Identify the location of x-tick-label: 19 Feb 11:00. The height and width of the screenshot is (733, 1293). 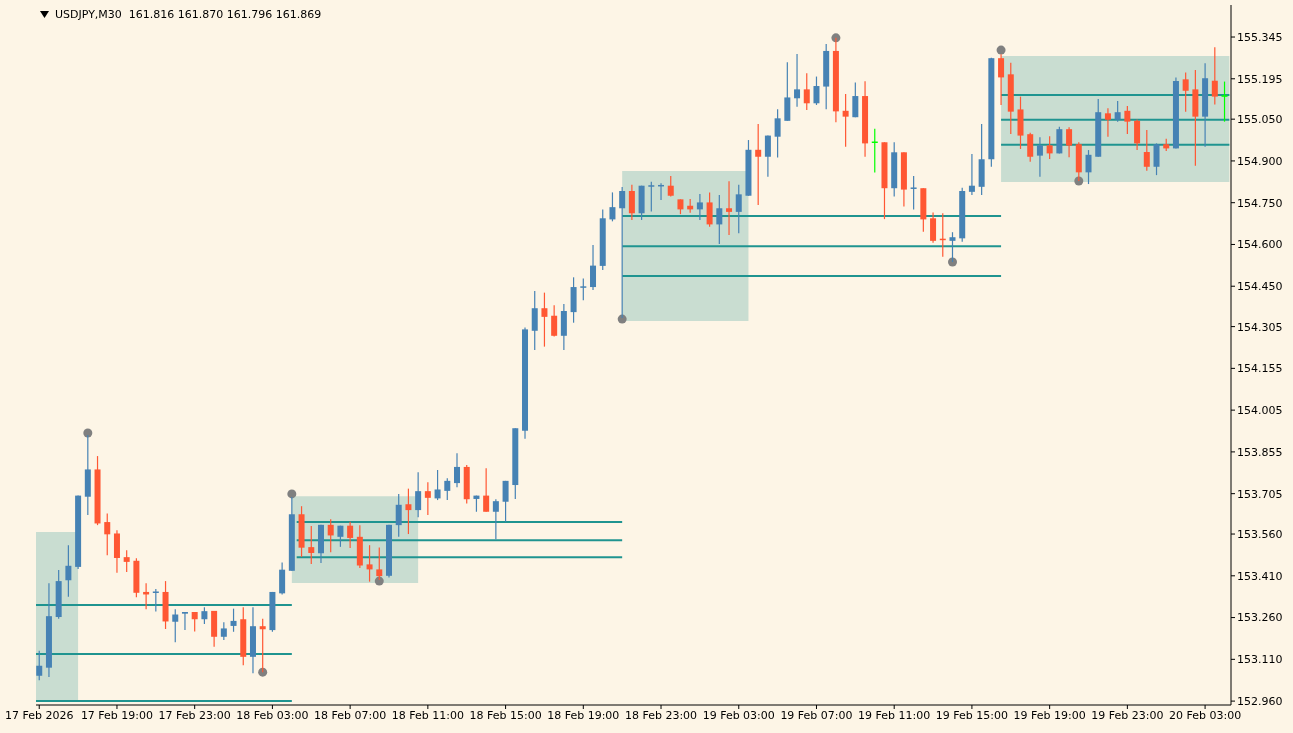
(894, 715).